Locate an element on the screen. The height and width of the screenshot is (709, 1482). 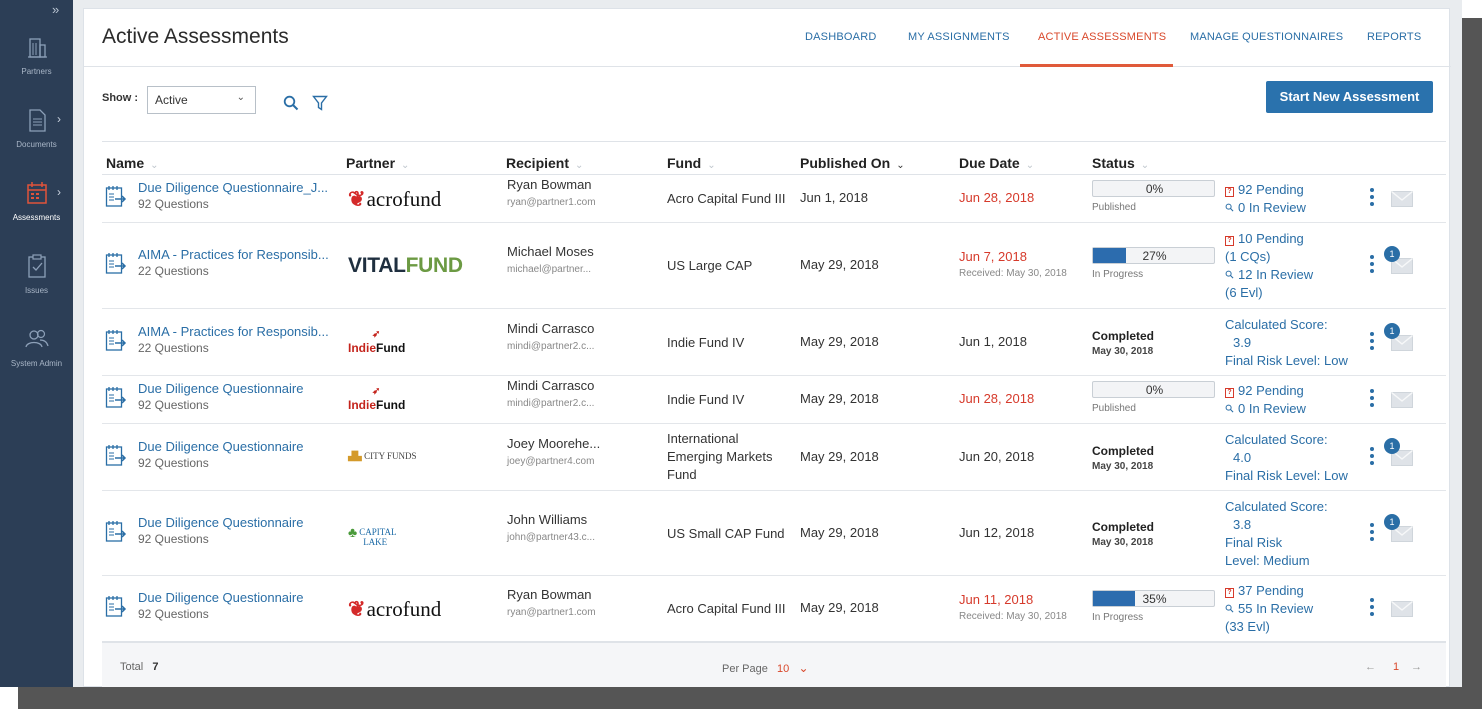
chevron-right-icon: › is located at coordinates (59, 192).